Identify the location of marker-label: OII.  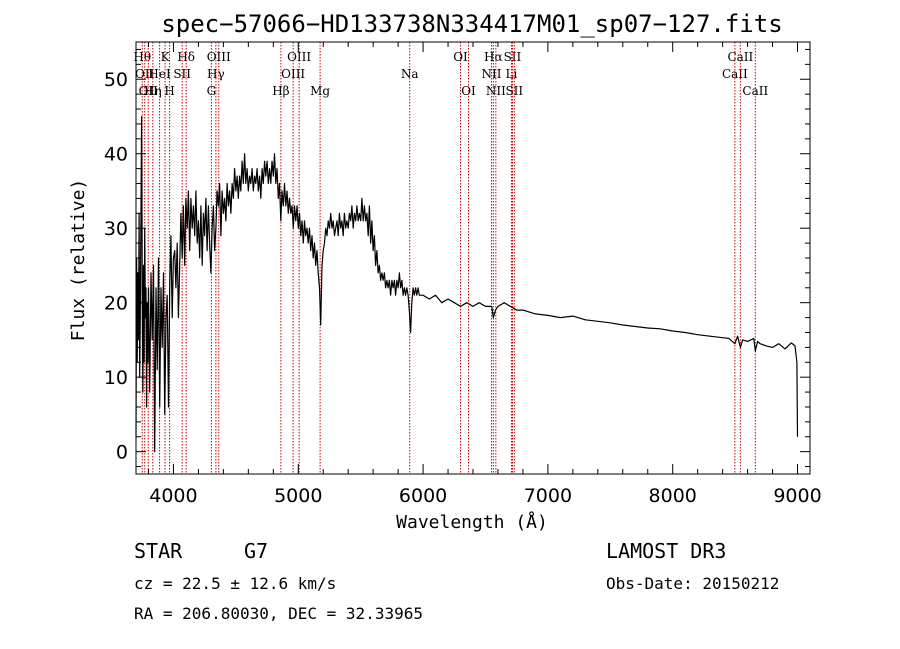
(145, 74).